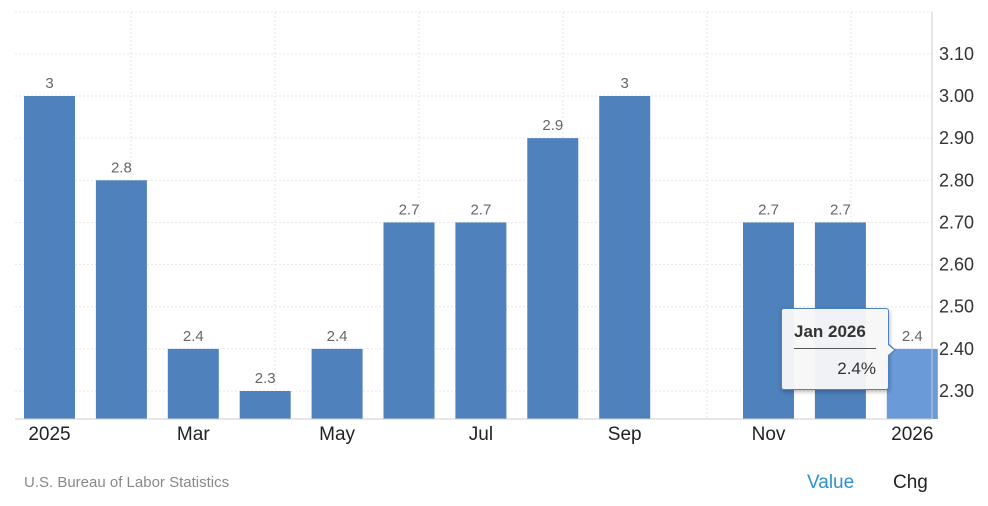 The height and width of the screenshot is (506, 988). What do you see at coordinates (856, 368) in the screenshot?
I see `tooltip-value: 2.4%` at bounding box center [856, 368].